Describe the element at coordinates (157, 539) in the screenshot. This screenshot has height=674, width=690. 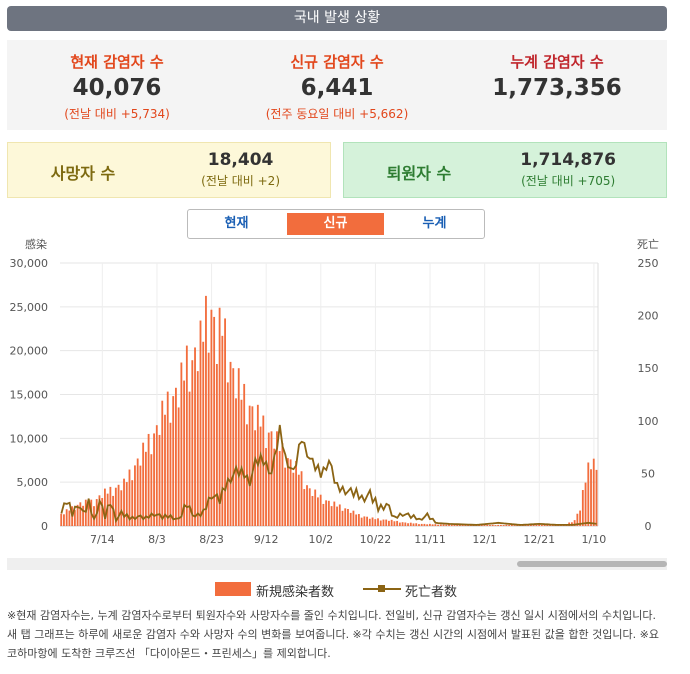
I see `x-tick-label: 8/3` at that location.